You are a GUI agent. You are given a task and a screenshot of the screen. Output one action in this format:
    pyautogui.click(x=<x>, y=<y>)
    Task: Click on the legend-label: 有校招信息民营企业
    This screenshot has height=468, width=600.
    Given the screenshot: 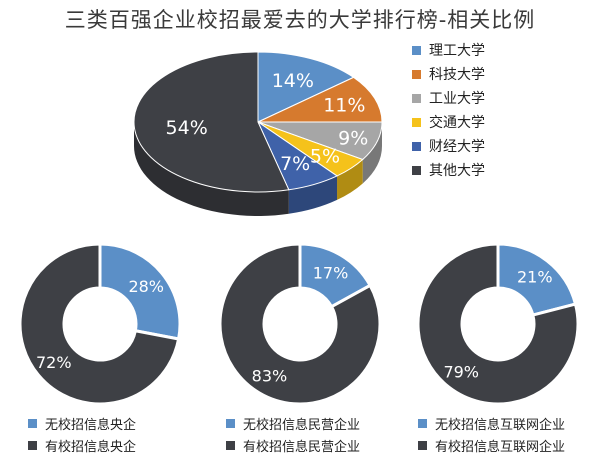 What is the action you would take?
    pyautogui.click(x=302, y=447)
    